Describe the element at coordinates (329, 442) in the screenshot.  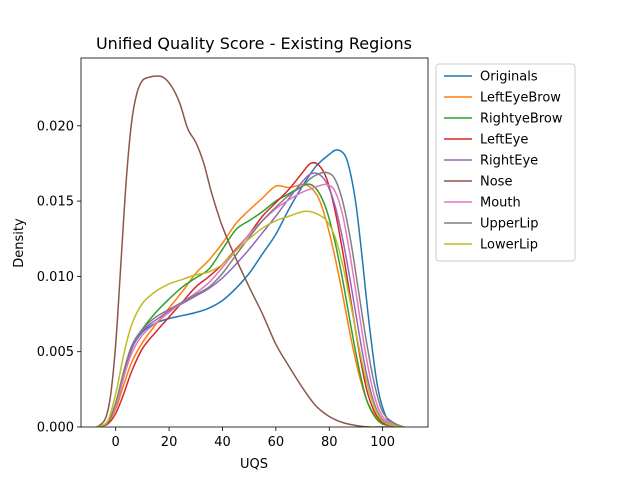
I see `x-tick-label: 80` at that location.